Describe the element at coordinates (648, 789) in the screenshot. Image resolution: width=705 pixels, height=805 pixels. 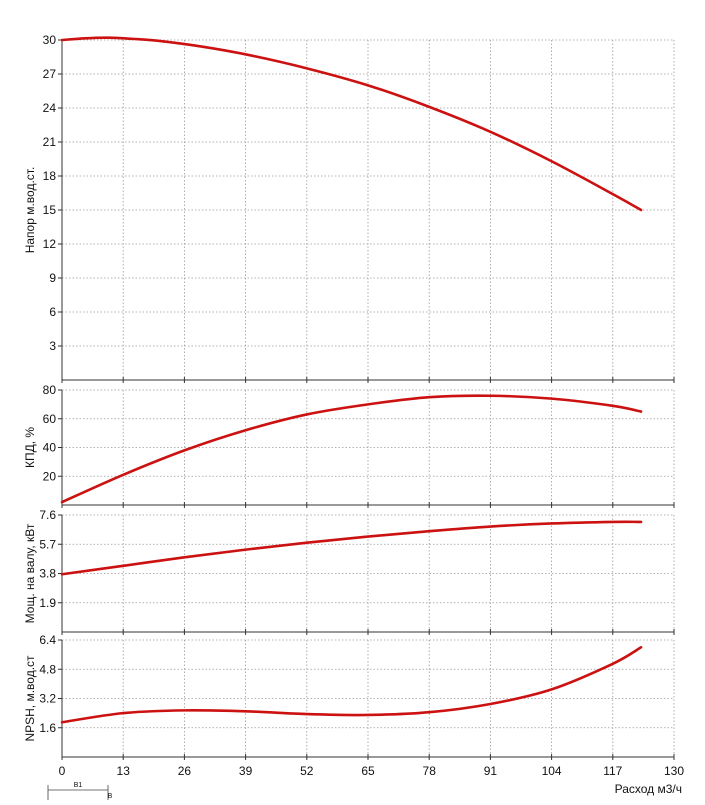
I see `x-axis-label: Расход м3/ч` at that location.